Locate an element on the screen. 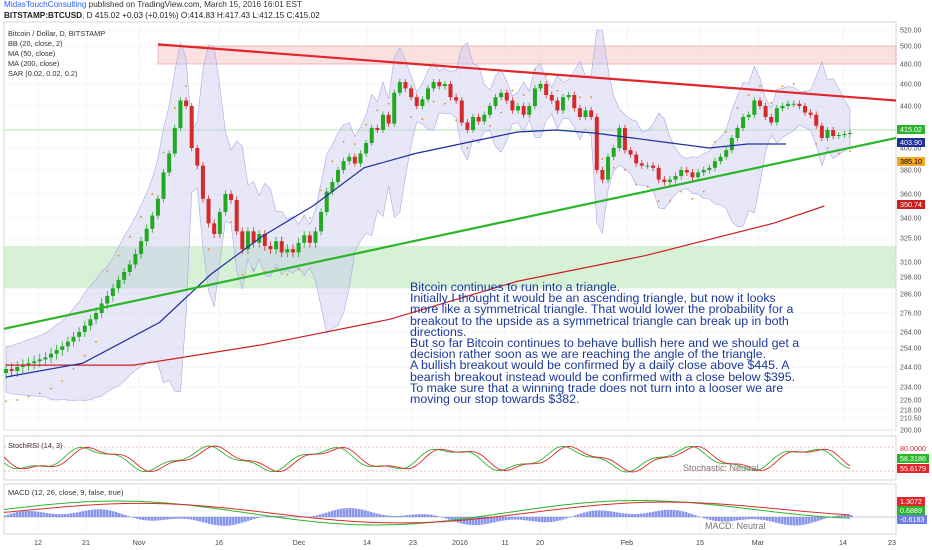  legend-bb: BB (20, close, 2) is located at coordinates (35, 43).